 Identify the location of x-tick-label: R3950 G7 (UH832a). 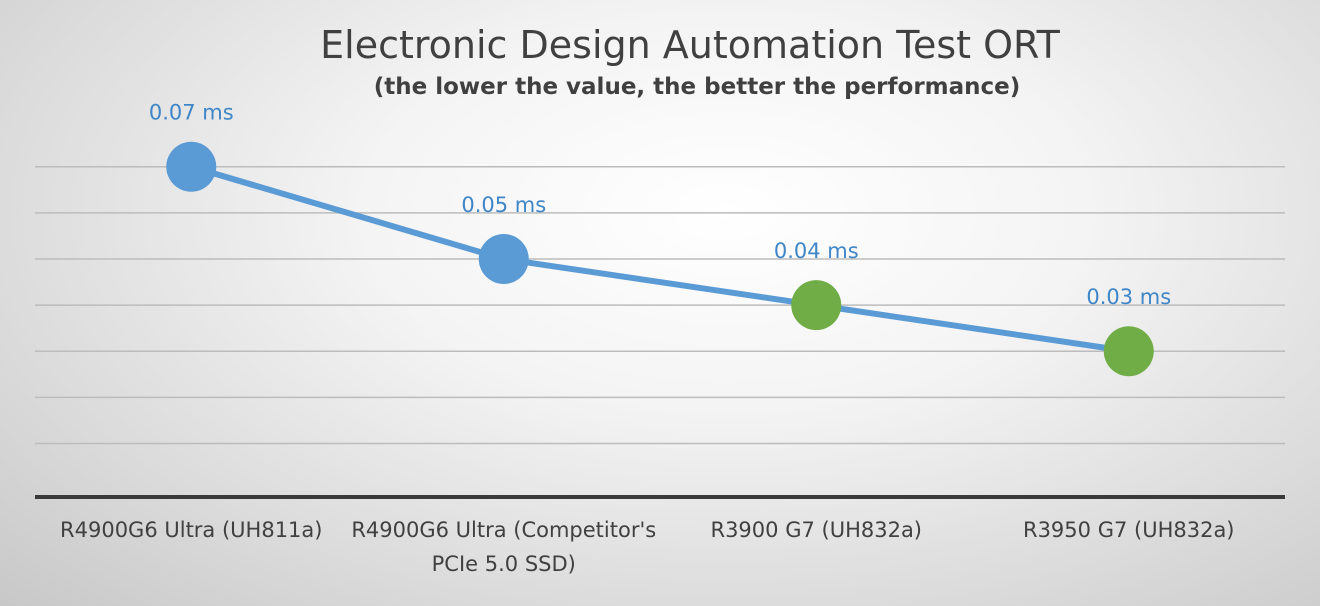
(1129, 530).